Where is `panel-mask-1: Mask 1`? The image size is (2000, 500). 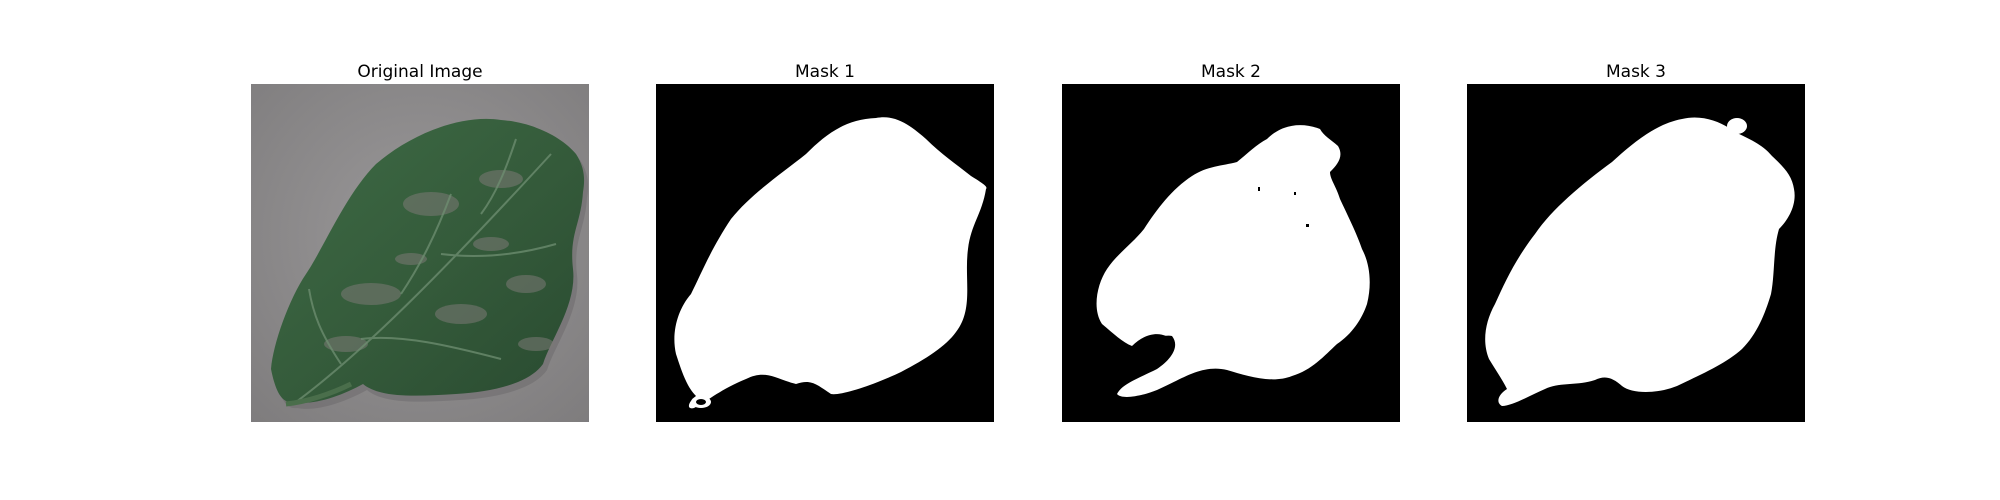
panel-mask-1: Mask 1 is located at coordinates (825, 241).